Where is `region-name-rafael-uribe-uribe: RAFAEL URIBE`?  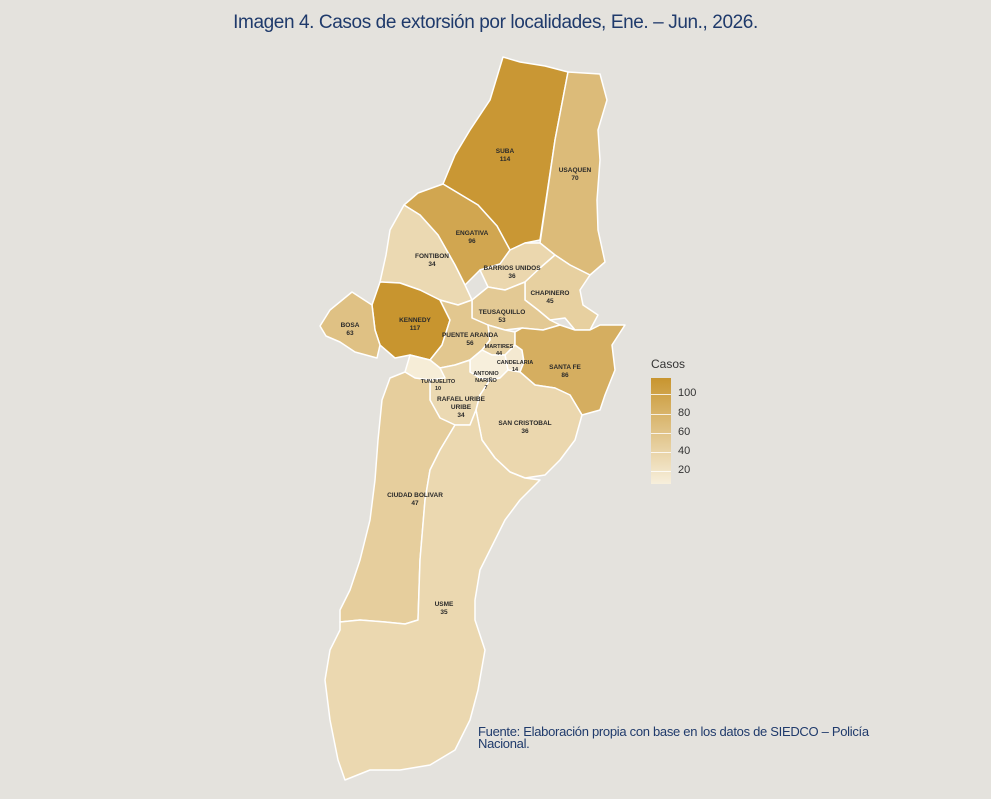 region-name-rafael-uribe-uribe: RAFAEL URIBE is located at coordinates (461, 399).